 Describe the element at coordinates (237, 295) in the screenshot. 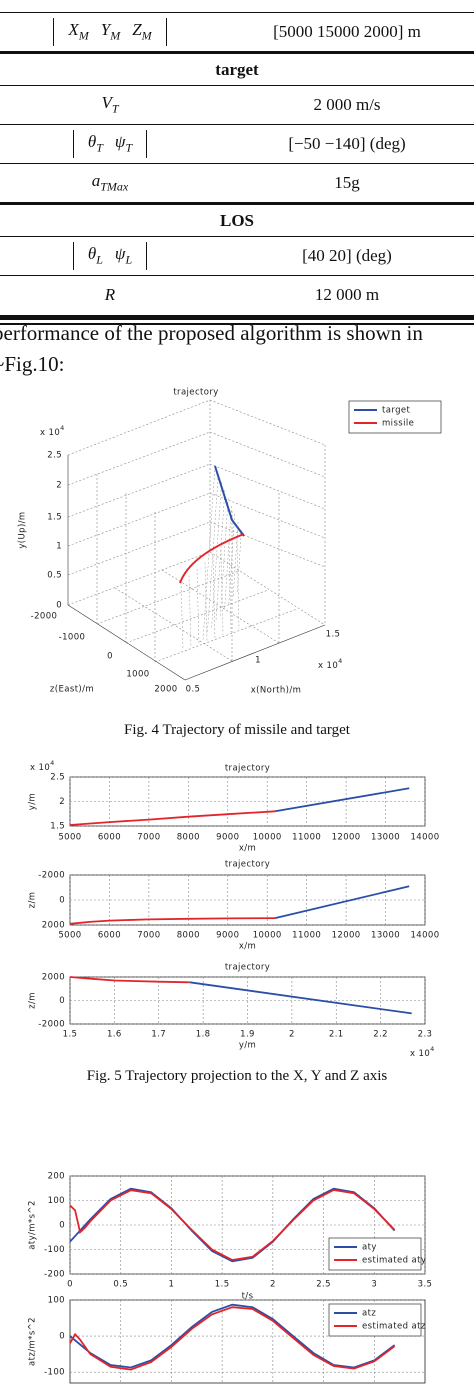

I see `table-row: R 12 000 m` at that location.